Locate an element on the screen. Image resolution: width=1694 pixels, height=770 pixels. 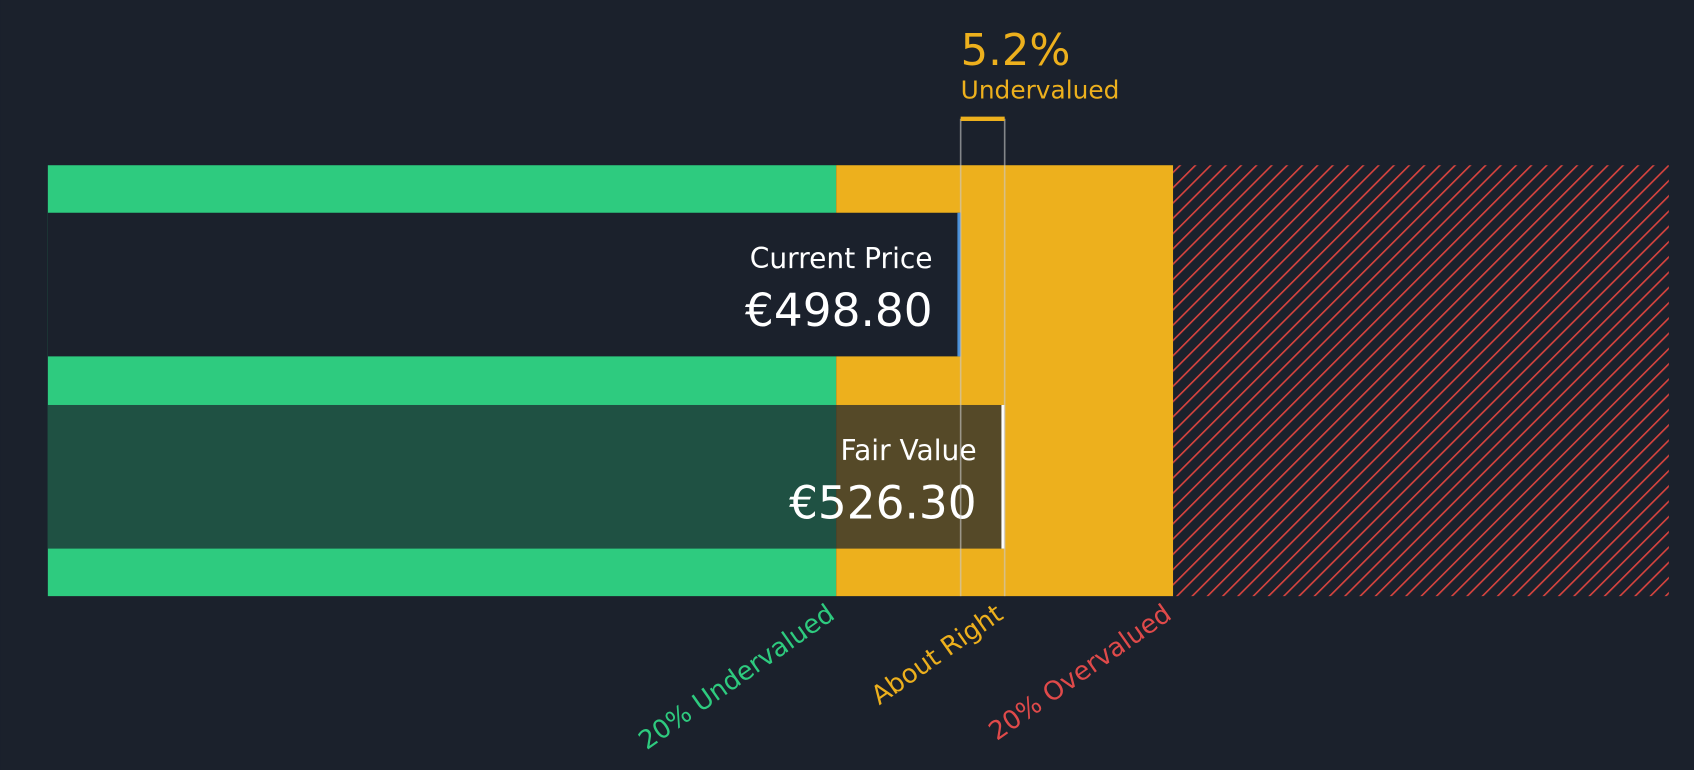
current-price-bar is located at coordinates (504, 284).